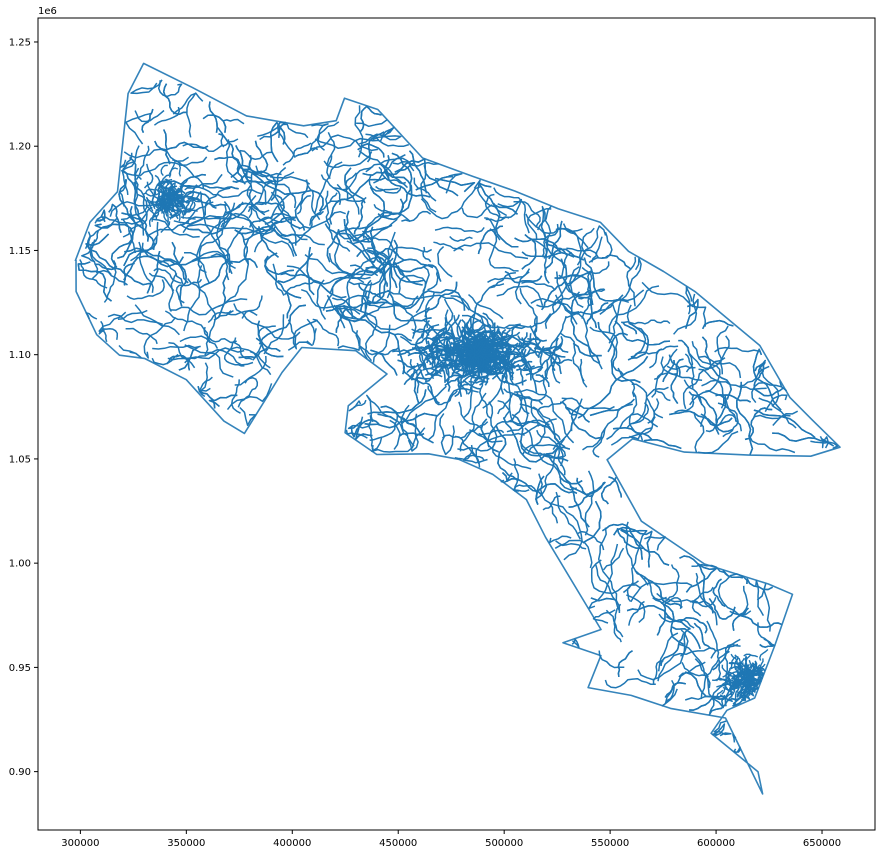  Describe the element at coordinates (716, 843) in the screenshot. I see `x-tick-label: 600000` at that location.